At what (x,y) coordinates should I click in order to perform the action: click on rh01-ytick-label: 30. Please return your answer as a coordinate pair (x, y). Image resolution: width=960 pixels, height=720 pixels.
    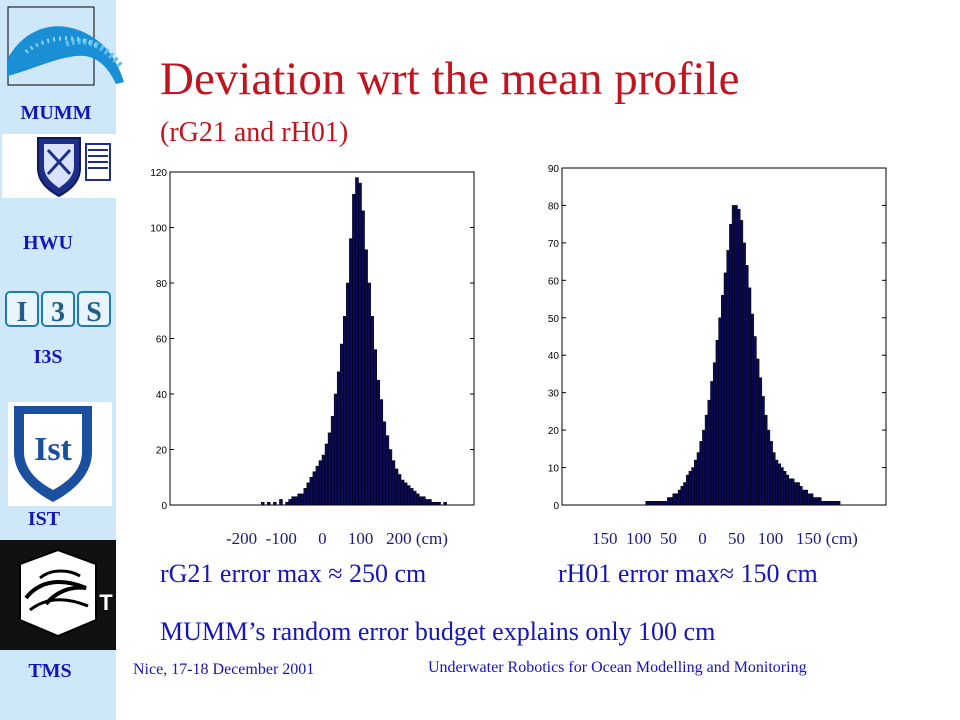
    Looking at the image, I should click on (554, 394).